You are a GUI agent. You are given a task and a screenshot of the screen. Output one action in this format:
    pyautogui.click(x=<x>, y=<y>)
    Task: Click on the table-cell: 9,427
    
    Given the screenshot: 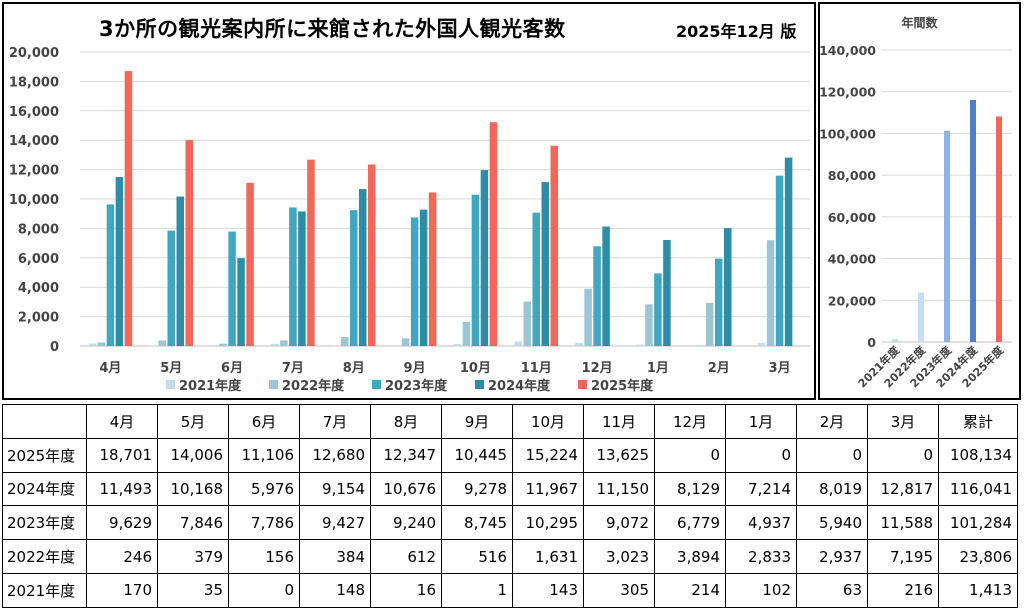 What is the action you would take?
    pyautogui.click(x=335, y=523)
    